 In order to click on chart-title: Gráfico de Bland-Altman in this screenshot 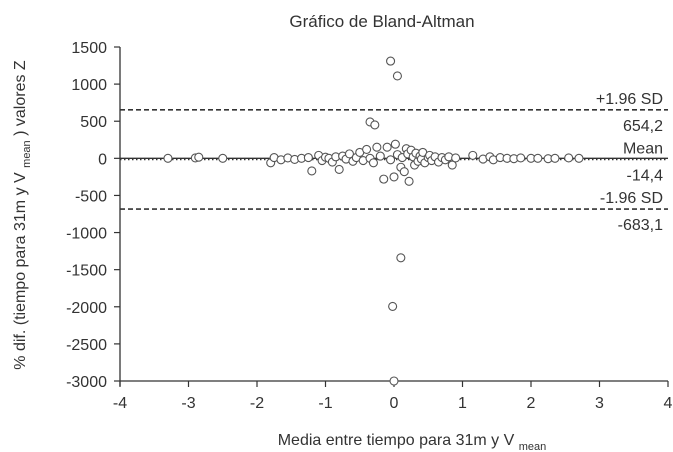, I will do `click(381, 21)`.